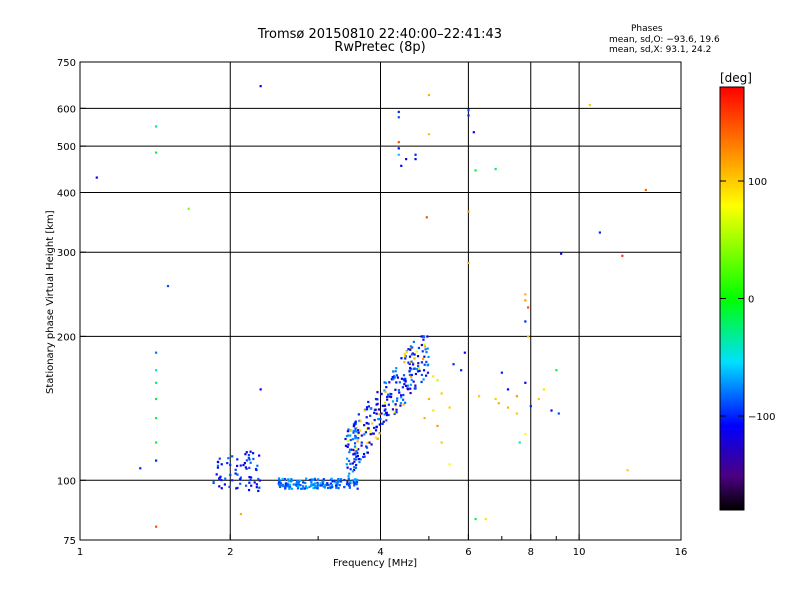 This screenshot has height=600, width=800. Describe the element at coordinates (66, 193) in the screenshot. I see `y-tick-label: 400` at that location.